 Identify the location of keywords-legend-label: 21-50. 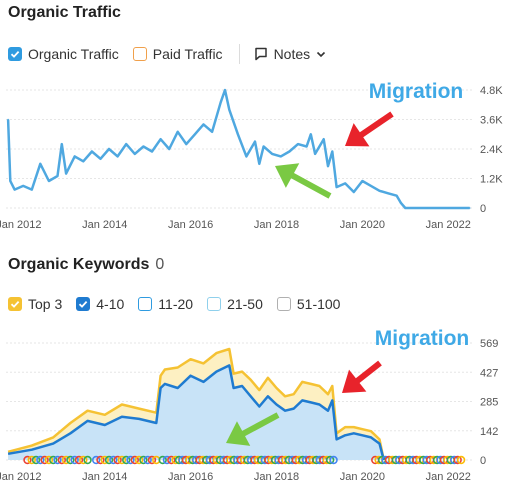
(245, 304).